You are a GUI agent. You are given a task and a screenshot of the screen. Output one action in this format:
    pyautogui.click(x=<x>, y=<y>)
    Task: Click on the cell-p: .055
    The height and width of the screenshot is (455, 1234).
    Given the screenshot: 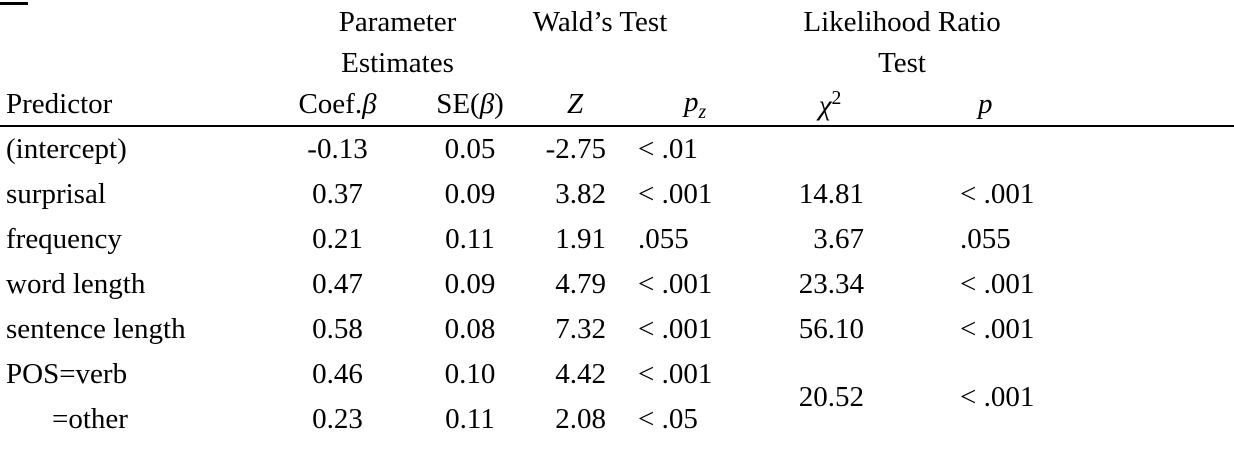 What is the action you would take?
    pyautogui.click(x=985, y=239)
    